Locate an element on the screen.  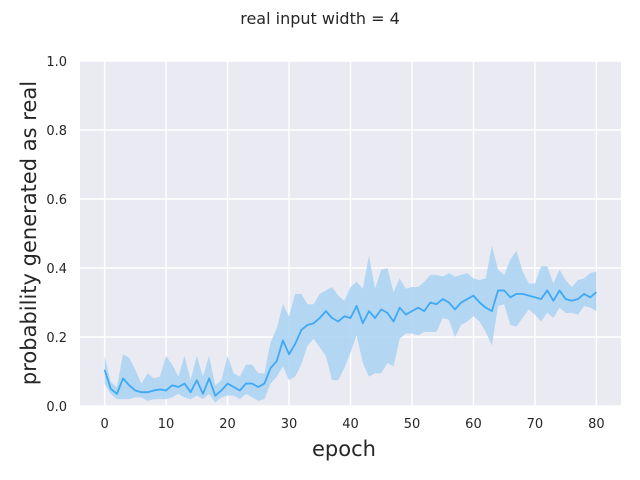
y-tick-label: 0.0 is located at coordinates (56, 407).